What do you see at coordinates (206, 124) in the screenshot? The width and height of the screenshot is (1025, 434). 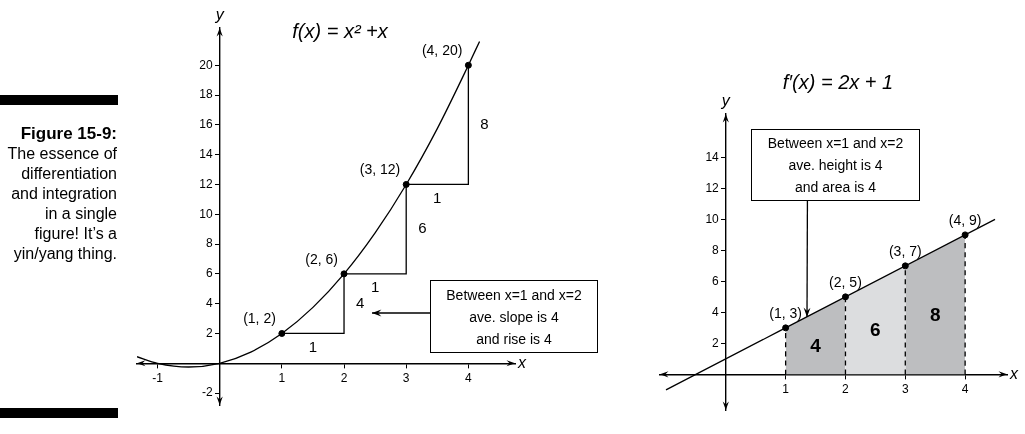 I see `y-tick-label: 16` at bounding box center [206, 124].